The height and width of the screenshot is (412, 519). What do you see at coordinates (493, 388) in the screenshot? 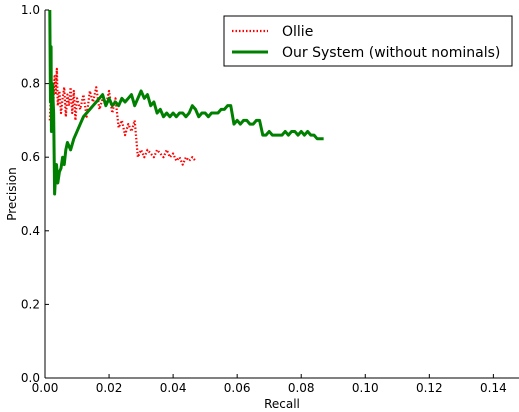
I see `x-tick-label: 0.14` at bounding box center [493, 388].